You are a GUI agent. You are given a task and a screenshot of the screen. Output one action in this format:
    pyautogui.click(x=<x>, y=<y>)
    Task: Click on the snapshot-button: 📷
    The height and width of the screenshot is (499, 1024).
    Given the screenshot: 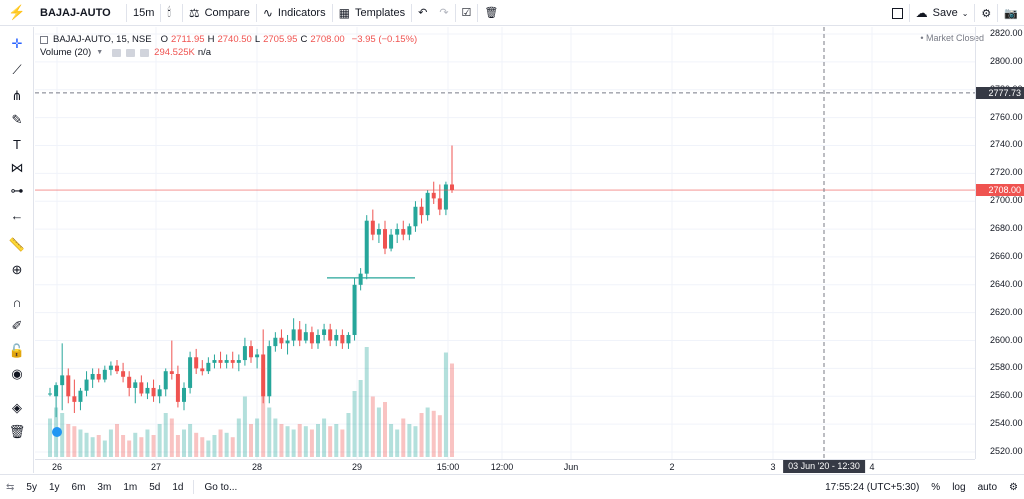 What is the action you would take?
    pyautogui.click(x=1011, y=13)
    